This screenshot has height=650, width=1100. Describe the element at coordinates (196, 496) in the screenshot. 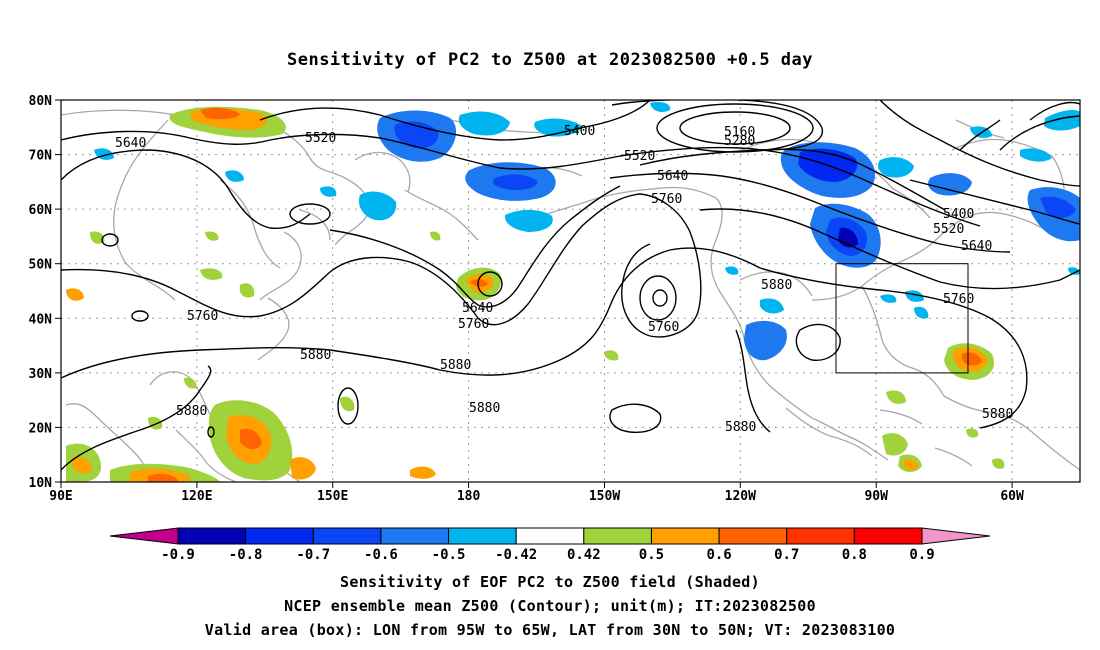

I see `lon-label: 120E` at that location.